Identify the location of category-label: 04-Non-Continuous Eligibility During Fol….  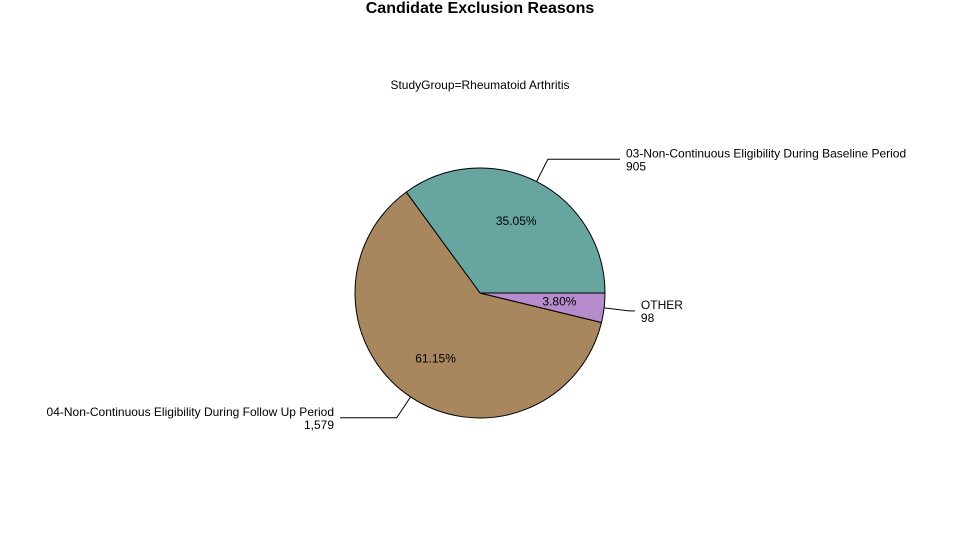
(190, 412).